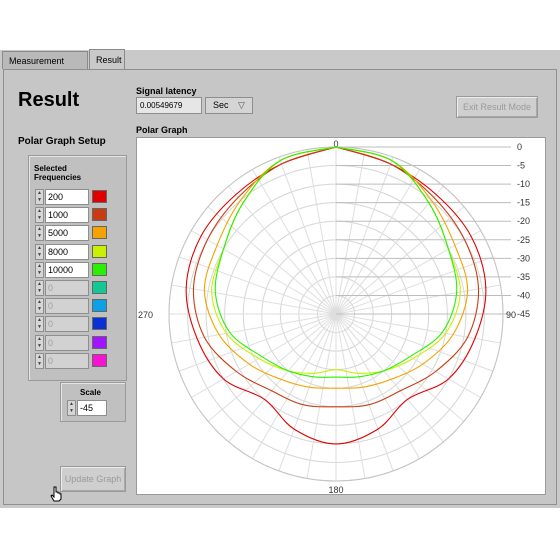 The height and width of the screenshot is (560, 560). Describe the element at coordinates (50, 168) in the screenshot. I see `selected-frequencies-title-line1: Selected` at that location.